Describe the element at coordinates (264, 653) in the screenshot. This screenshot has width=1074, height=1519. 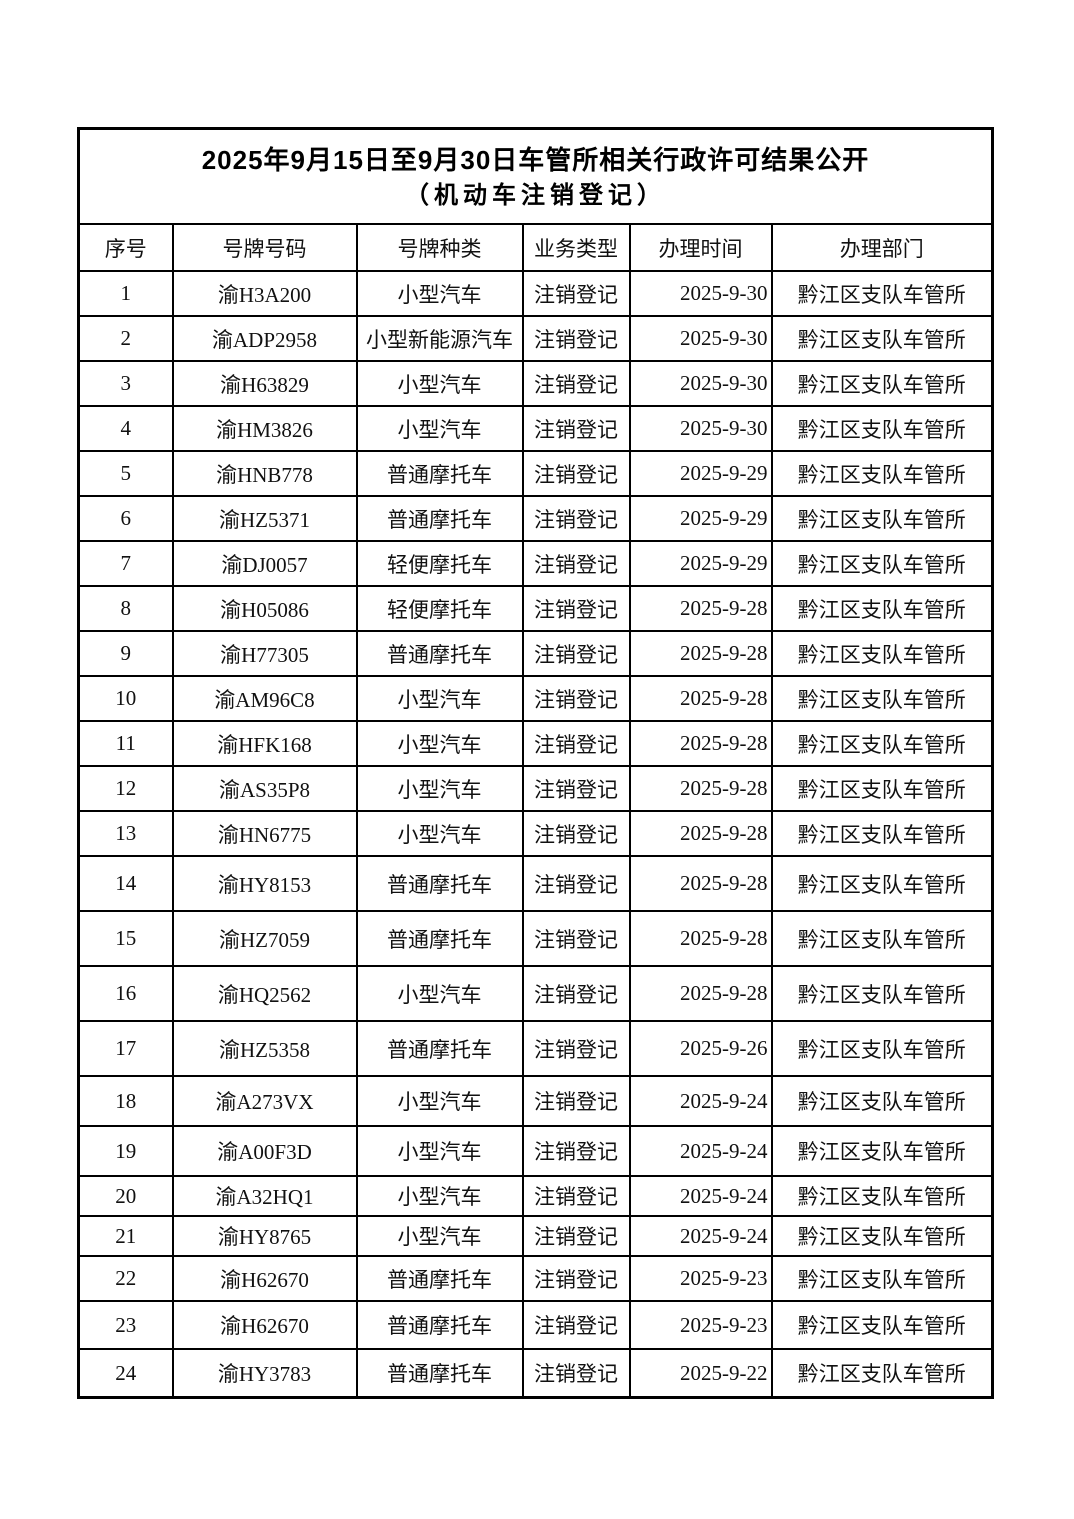
I see `cell-plate-number: 渝H77305` at that location.